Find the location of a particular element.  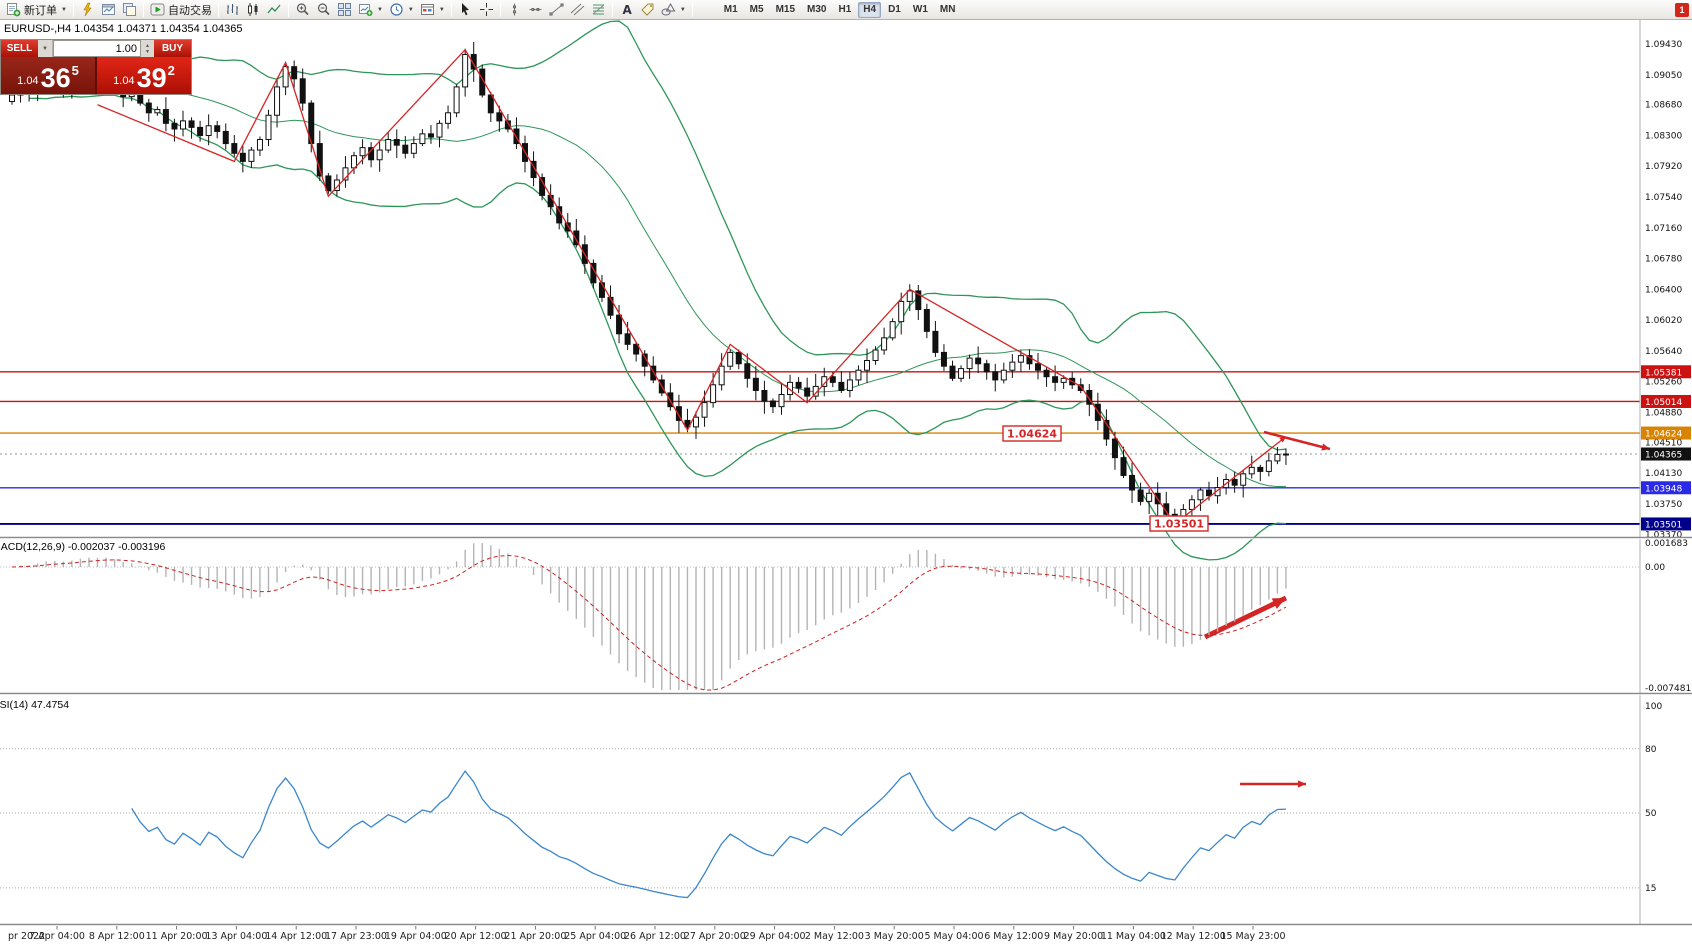

shapes-icon is located at coordinates (668, 9).